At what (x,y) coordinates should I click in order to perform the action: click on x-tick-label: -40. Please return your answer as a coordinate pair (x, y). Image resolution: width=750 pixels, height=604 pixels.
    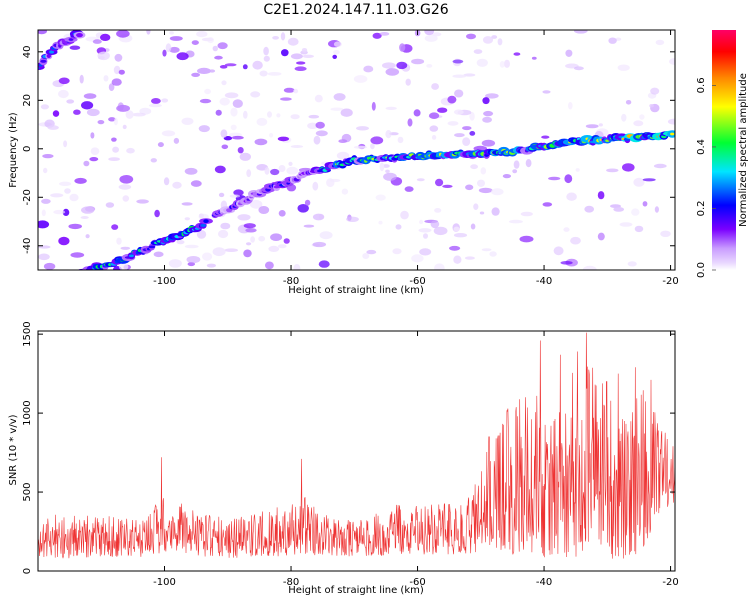
    Looking at the image, I should click on (544, 582).